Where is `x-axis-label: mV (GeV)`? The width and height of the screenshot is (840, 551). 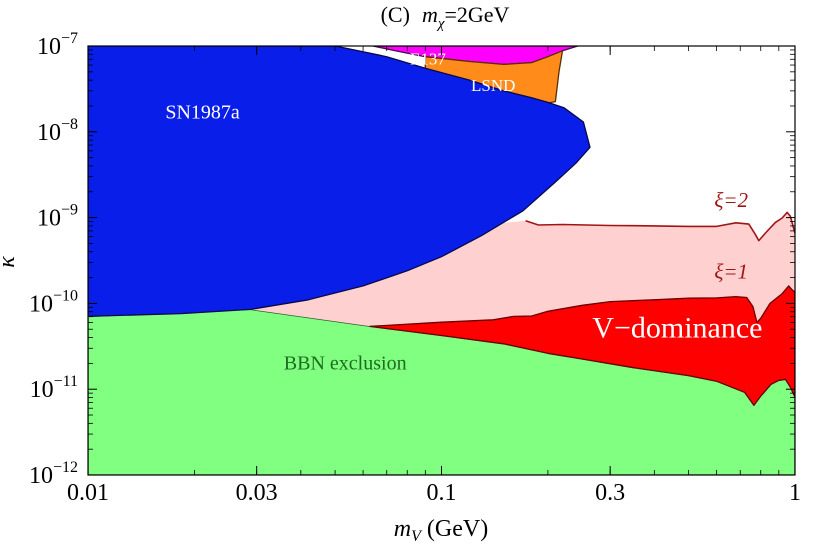
x-axis-label: mV (GeV) is located at coordinates (441, 530).